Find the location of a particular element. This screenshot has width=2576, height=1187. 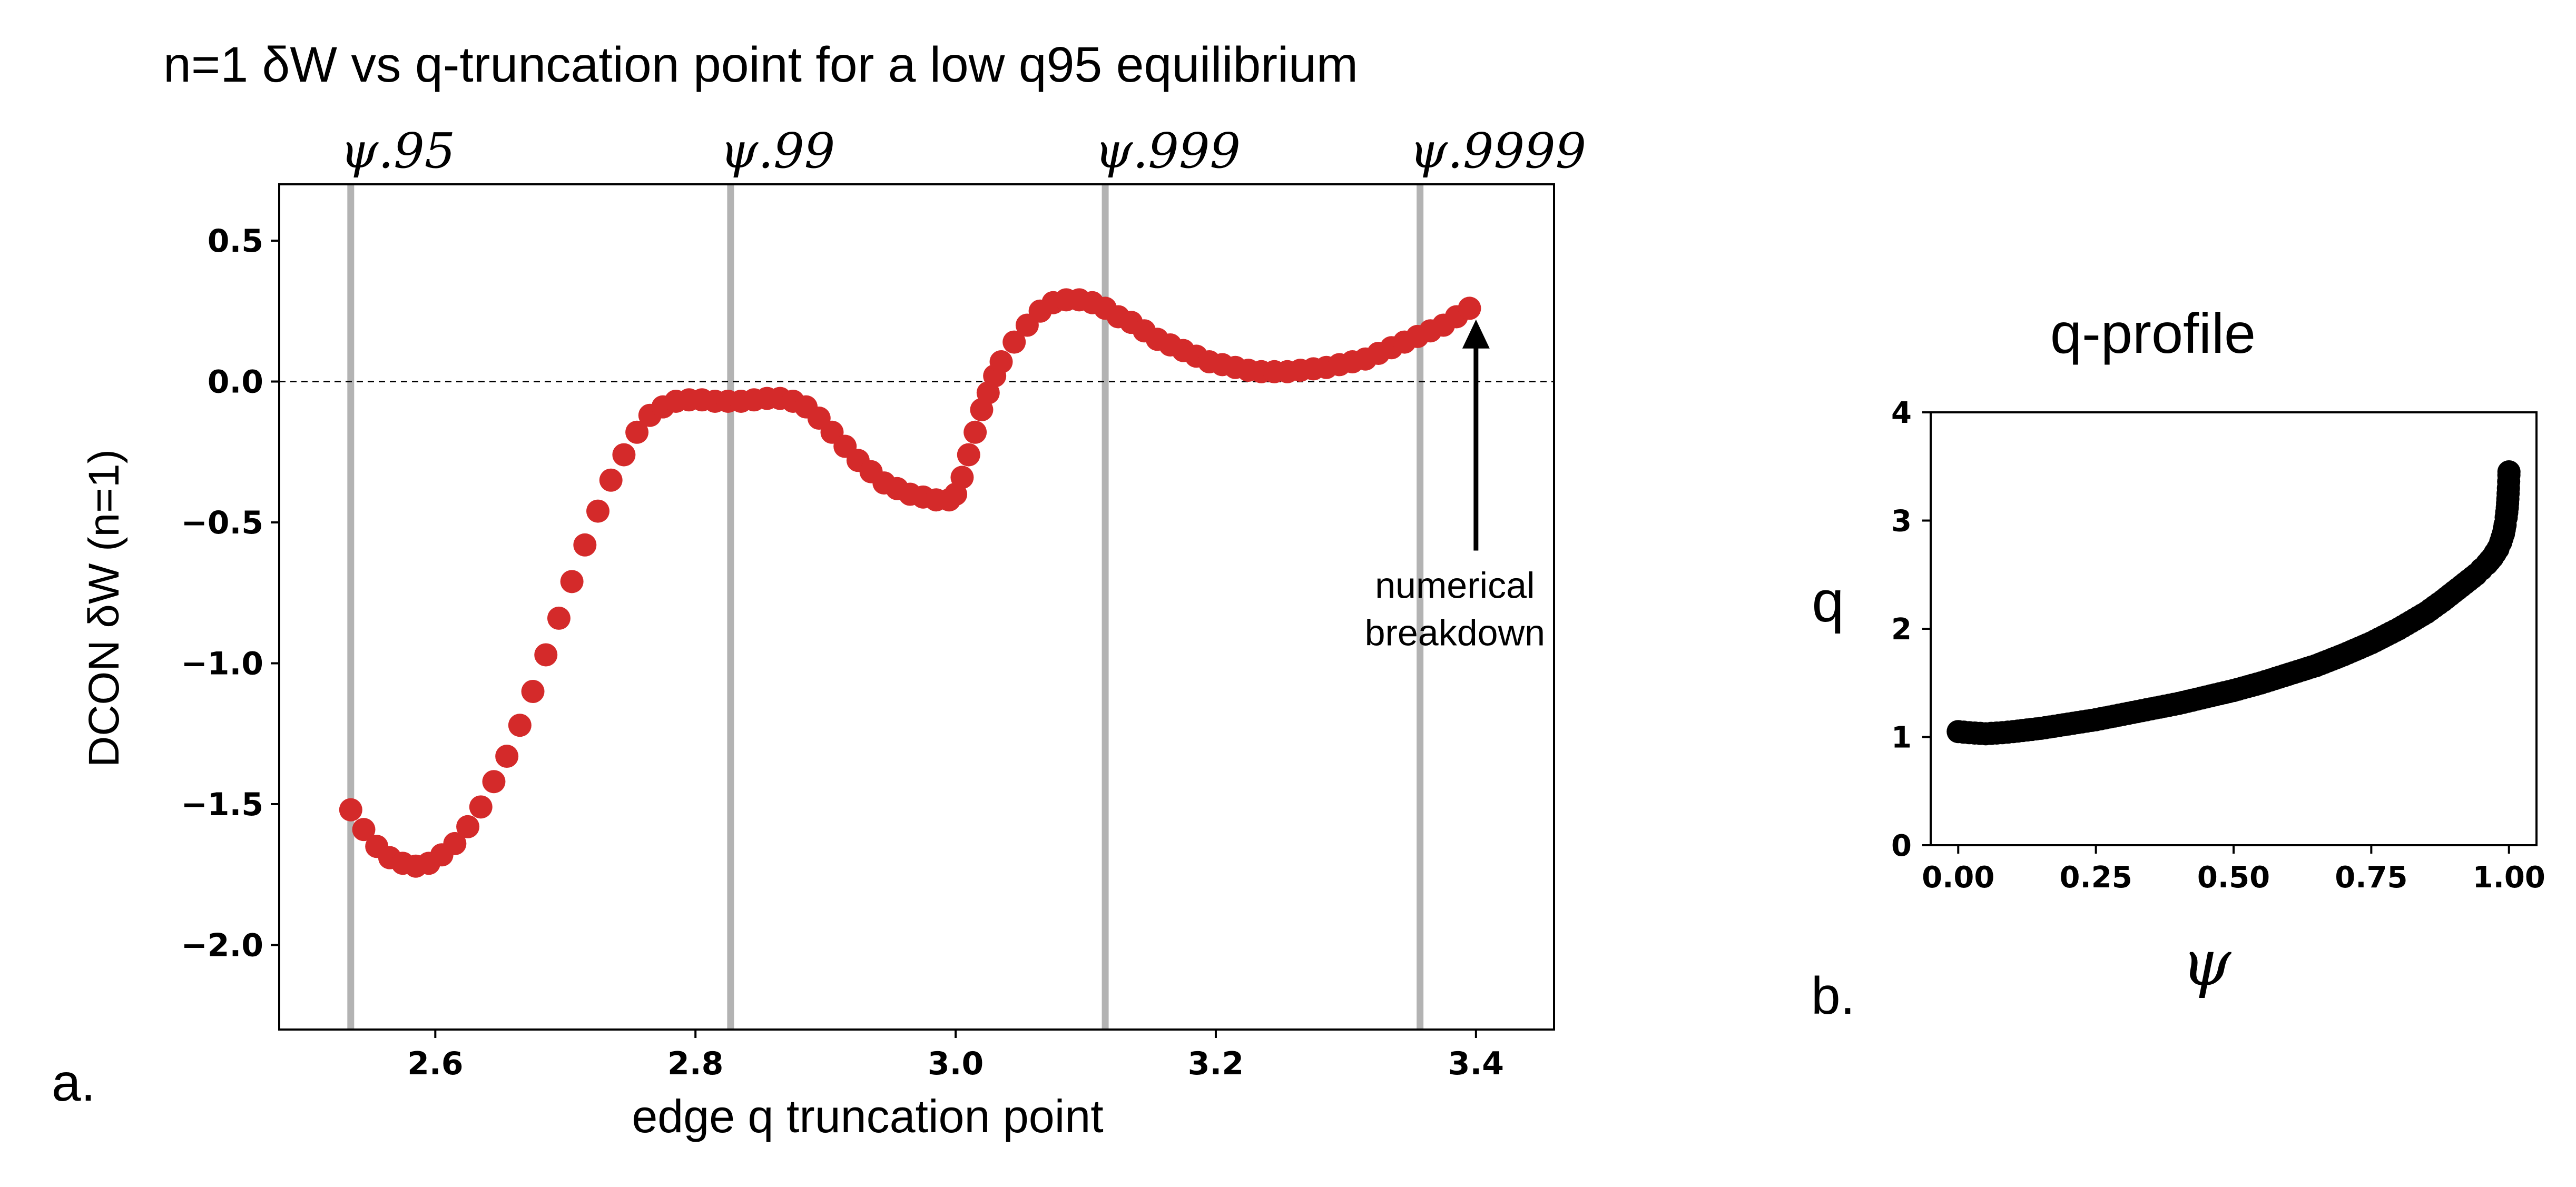

y-tick-label: −0.5 is located at coordinates (222, 523).